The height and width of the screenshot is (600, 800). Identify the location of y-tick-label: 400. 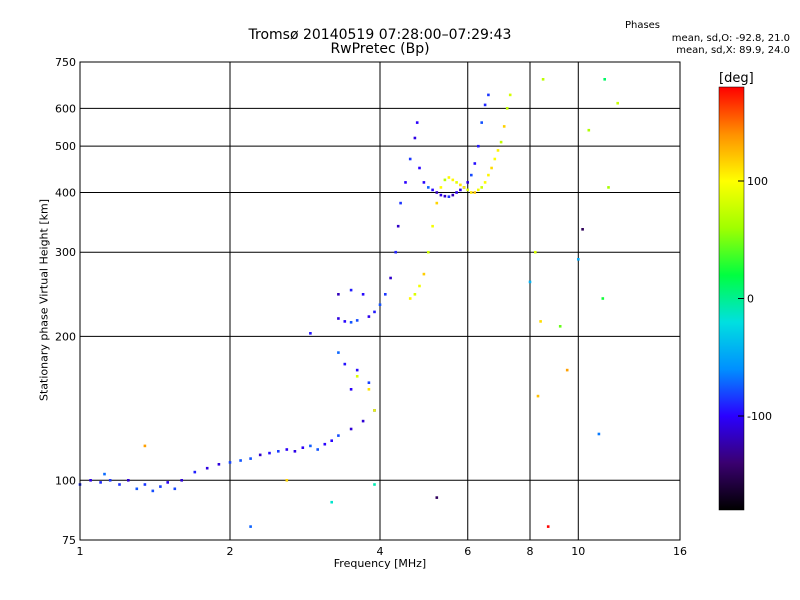
(65, 192).